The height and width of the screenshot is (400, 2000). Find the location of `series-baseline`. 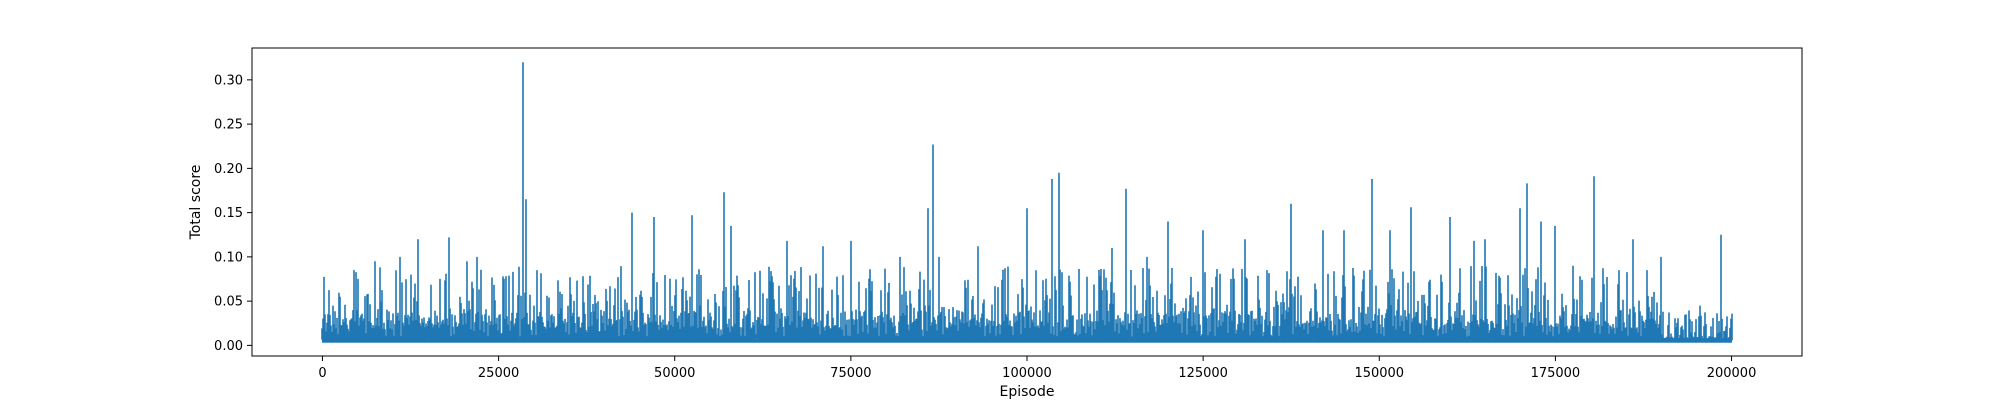

series-baseline is located at coordinates (1027, 340).